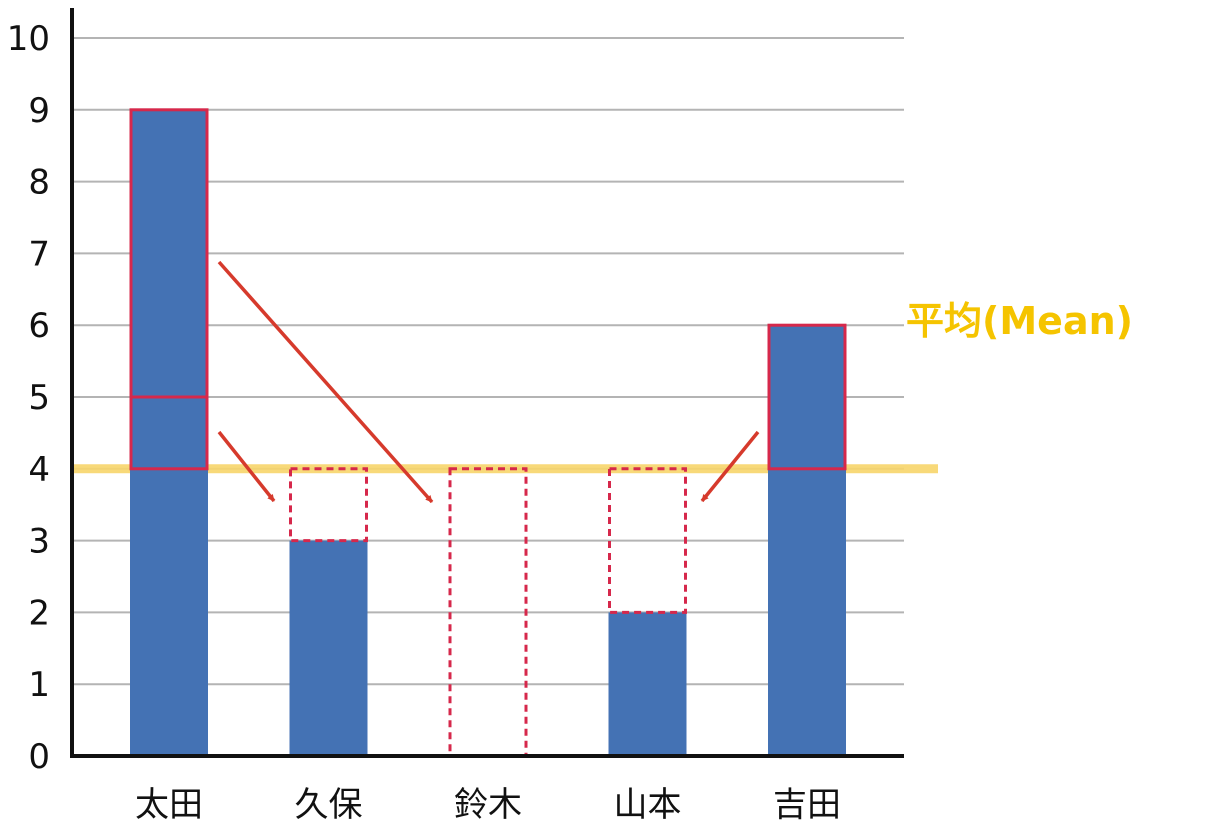 The image size is (1216, 826). What do you see at coordinates (39, 613) in the screenshot?
I see `y-tick-label-2: 2` at bounding box center [39, 613].